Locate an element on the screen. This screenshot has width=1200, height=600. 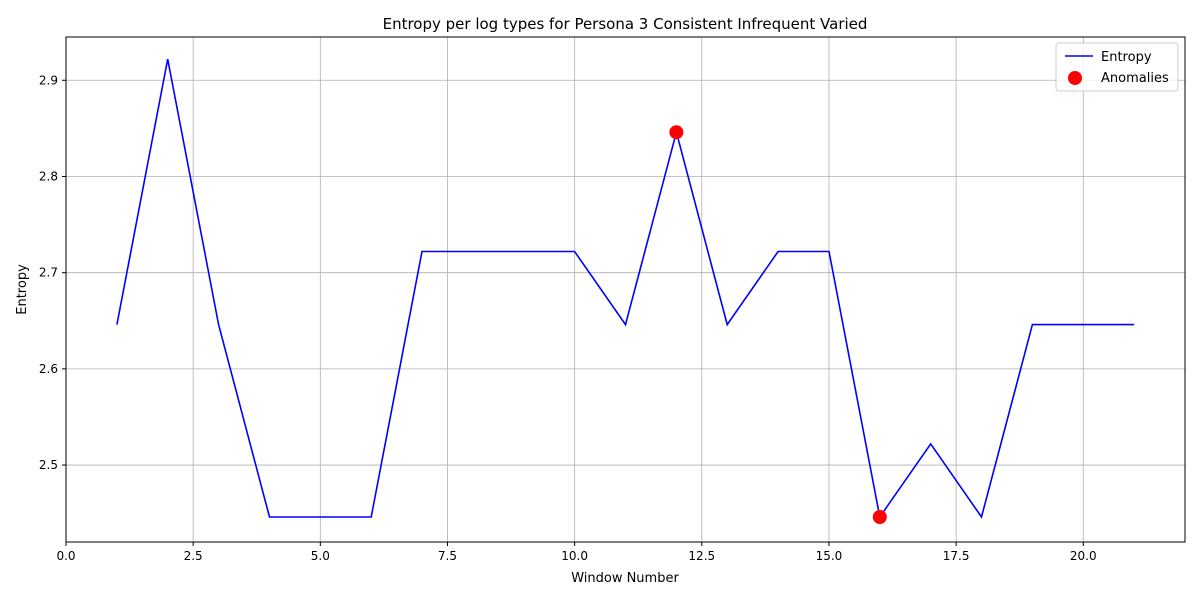
x-tick-label: 2.5 is located at coordinates (193, 556).